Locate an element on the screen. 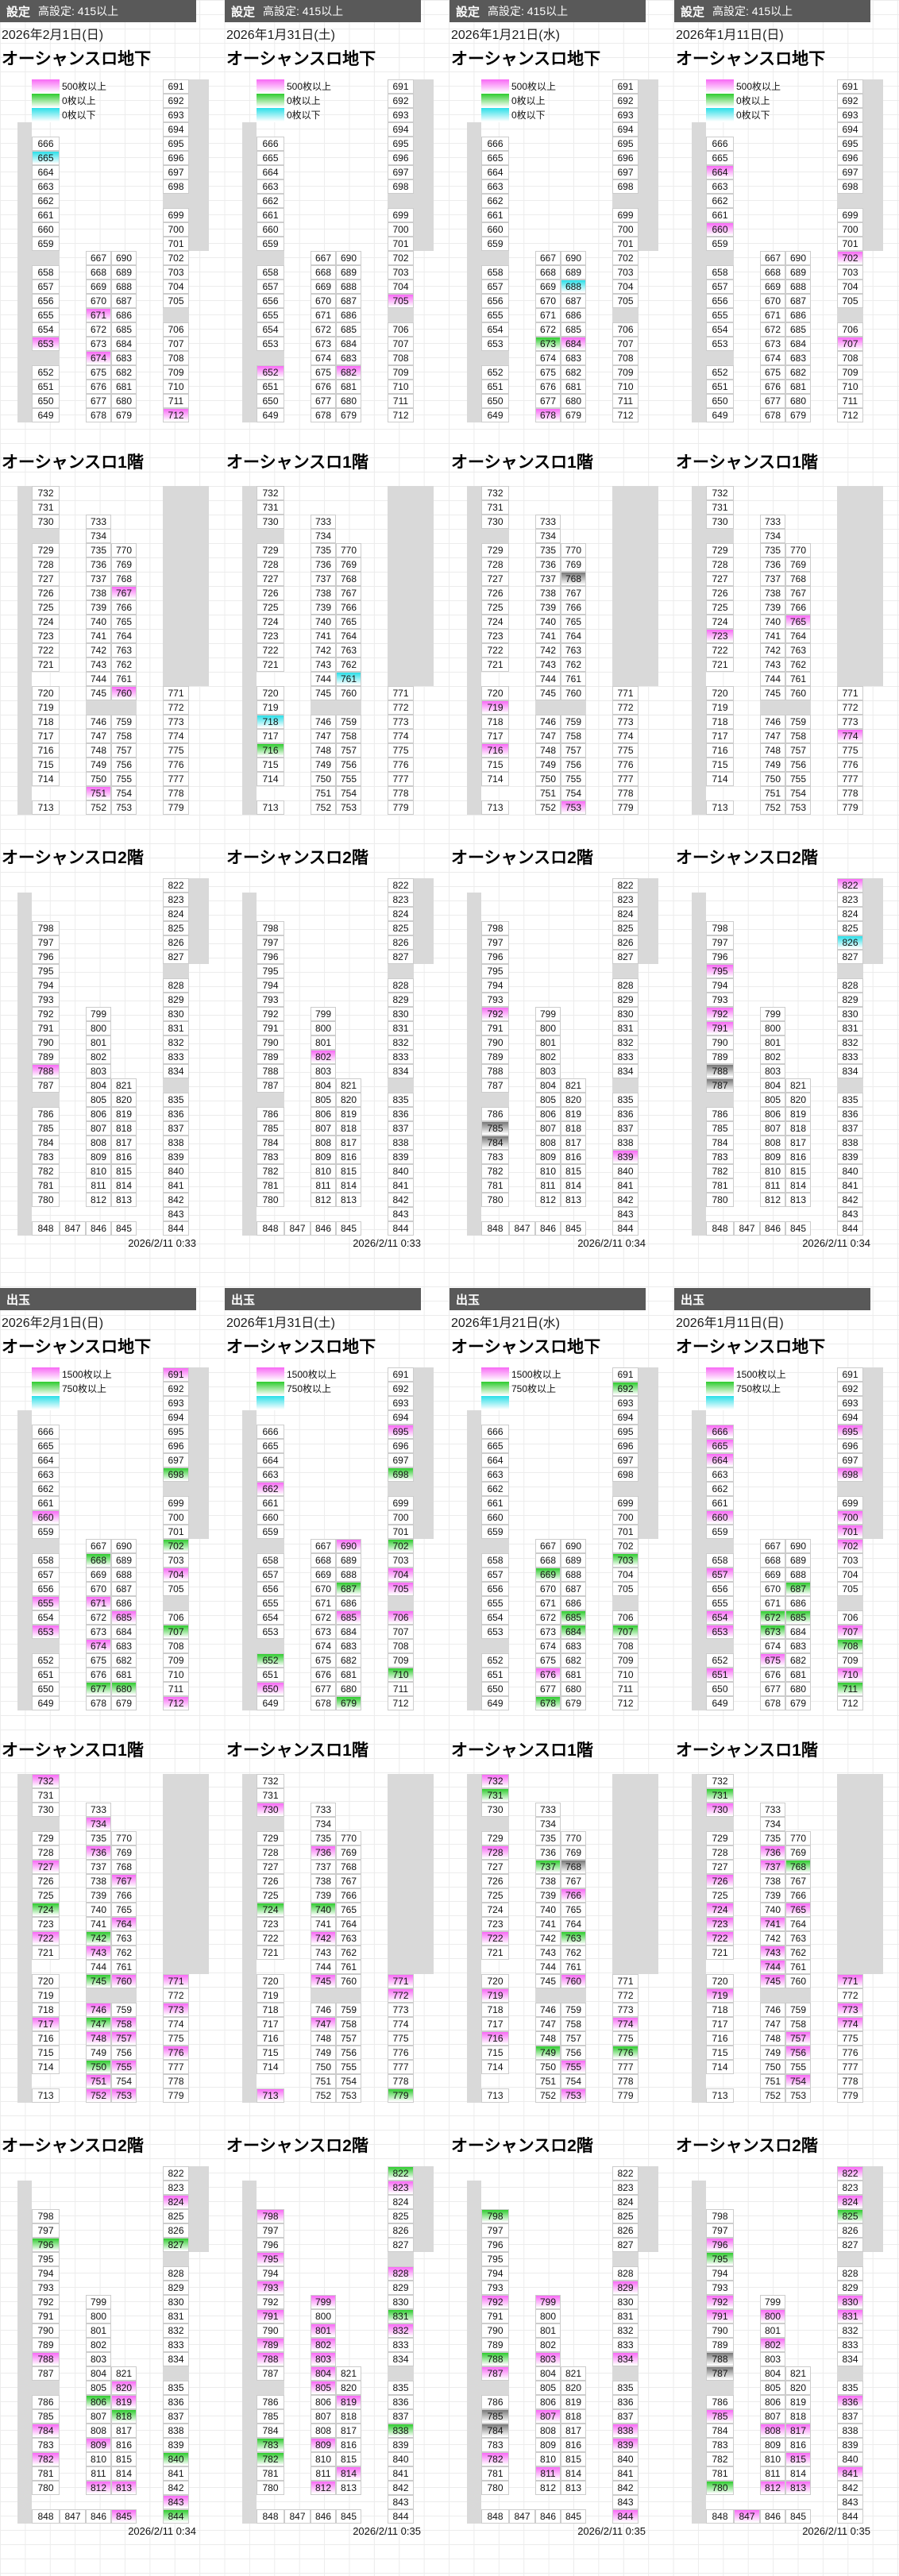 The image size is (899, 2576). machine-cell: 652 is located at coordinates (270, 1661).